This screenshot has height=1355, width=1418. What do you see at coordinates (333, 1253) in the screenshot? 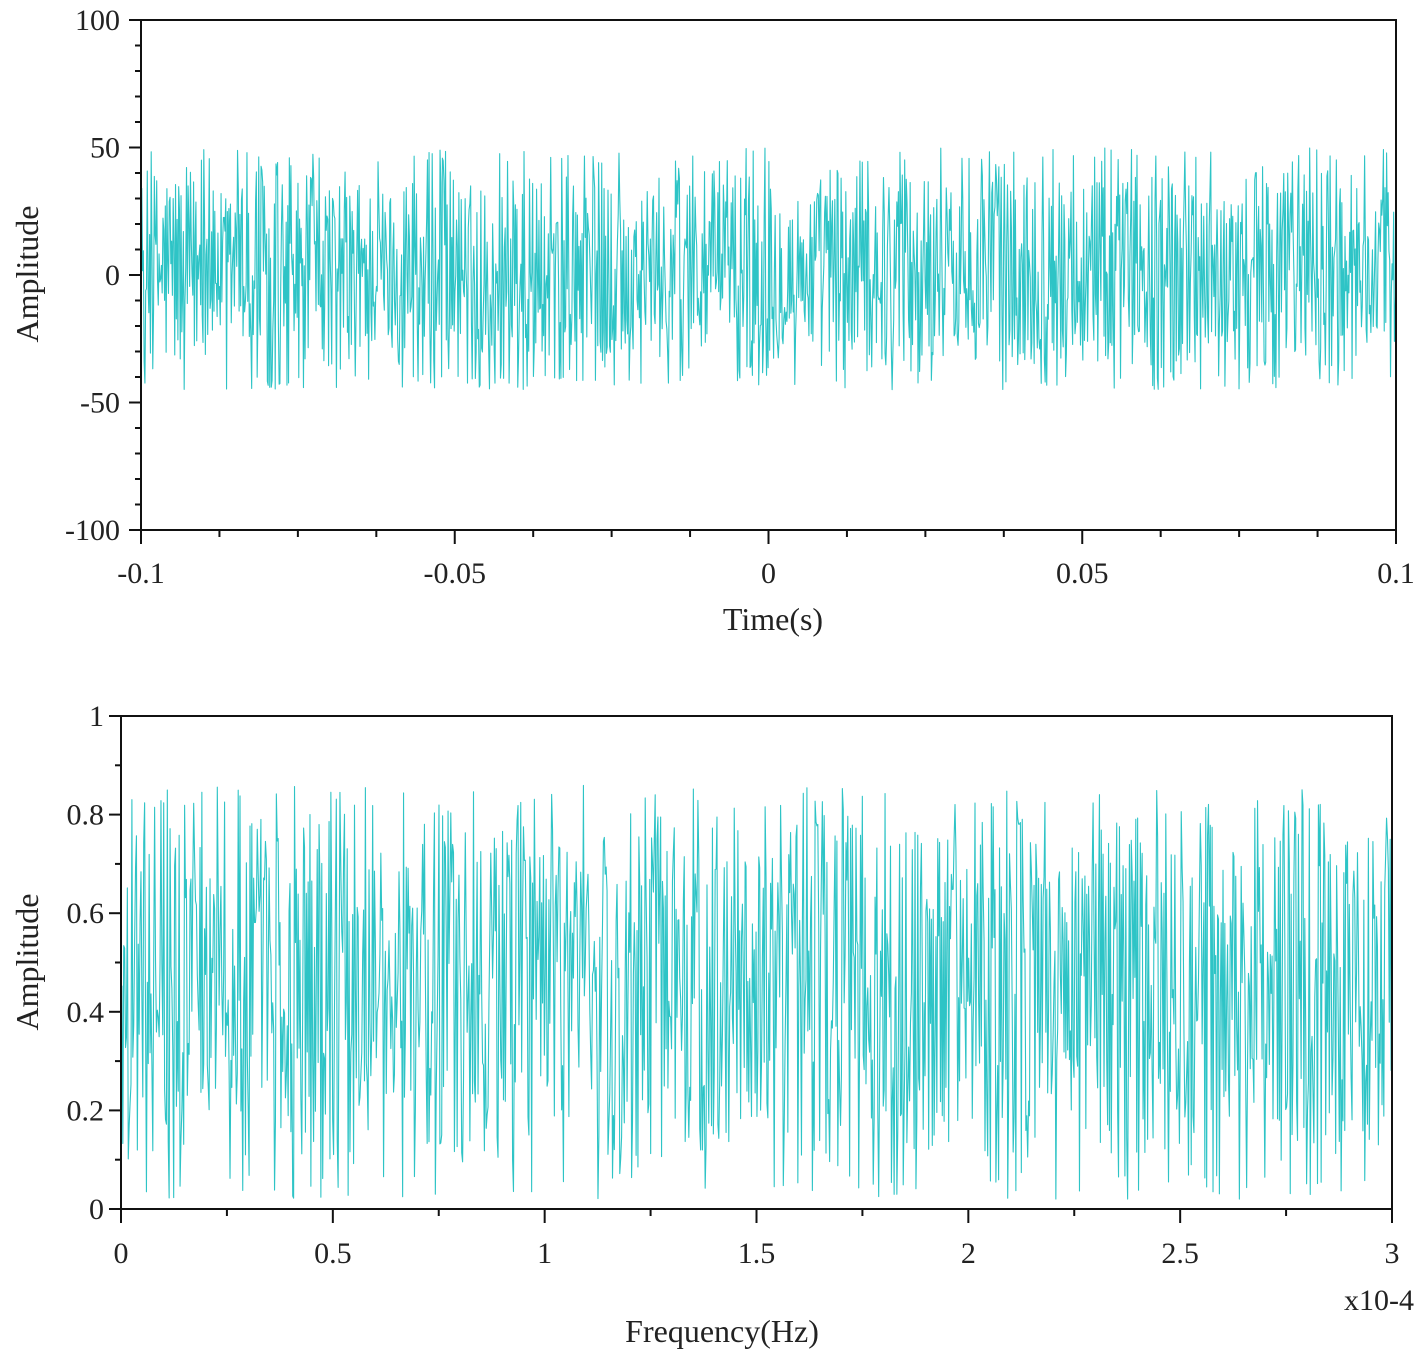
I see `frequency-chart-x-tick-label: 0.5` at bounding box center [333, 1253].